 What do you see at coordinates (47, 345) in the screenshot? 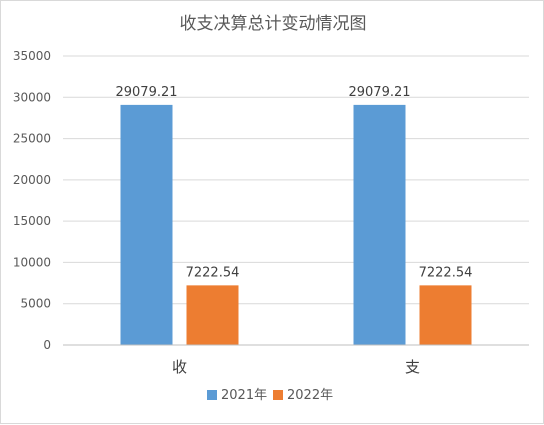
I see `y-tick-label: 0` at bounding box center [47, 345].